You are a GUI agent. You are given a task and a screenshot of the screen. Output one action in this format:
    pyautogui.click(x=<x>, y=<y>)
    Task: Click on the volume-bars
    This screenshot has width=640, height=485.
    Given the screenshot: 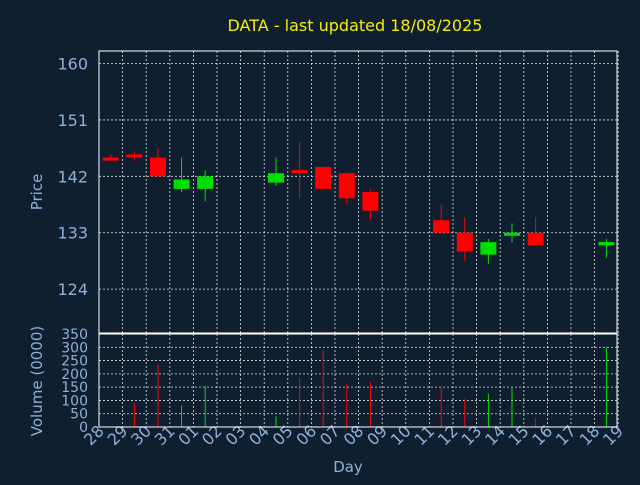 What is the action you would take?
    pyautogui.click(x=370, y=387)
    